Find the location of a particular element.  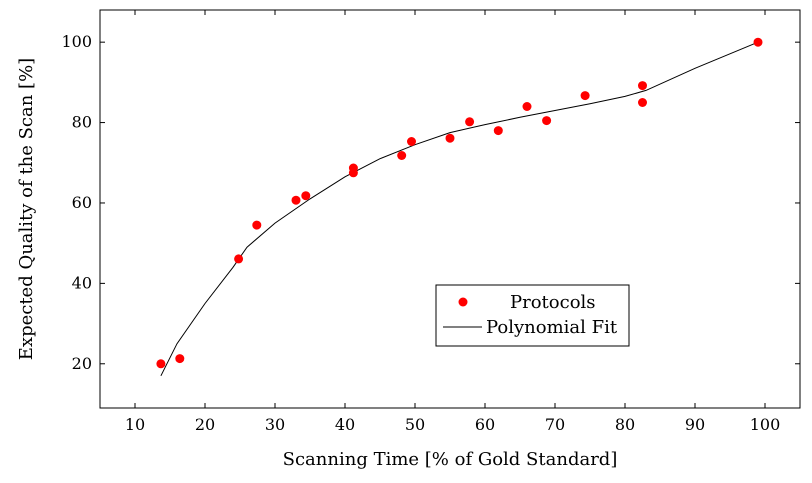

x-tick-label: 40 is located at coordinates (345, 424).